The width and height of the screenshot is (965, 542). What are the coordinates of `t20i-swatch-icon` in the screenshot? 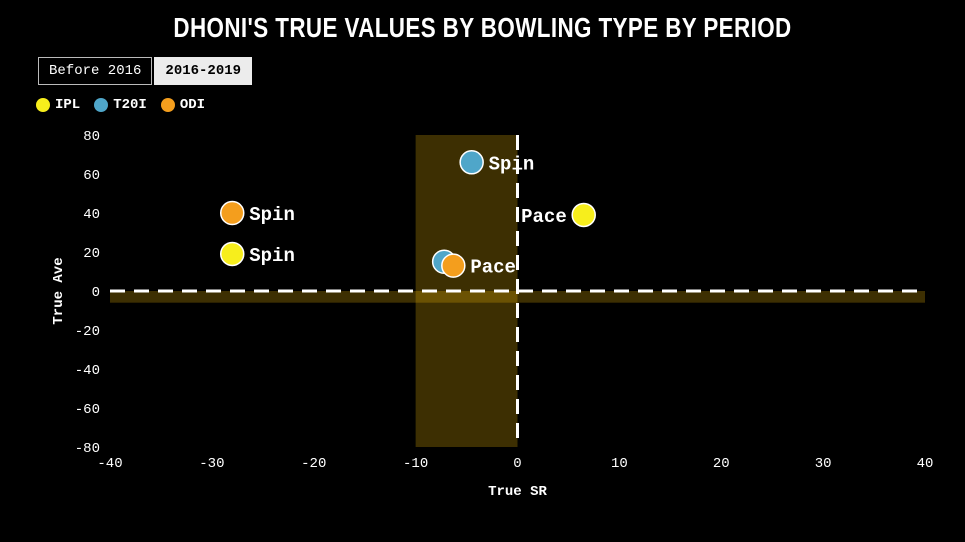 It's located at (101, 105).